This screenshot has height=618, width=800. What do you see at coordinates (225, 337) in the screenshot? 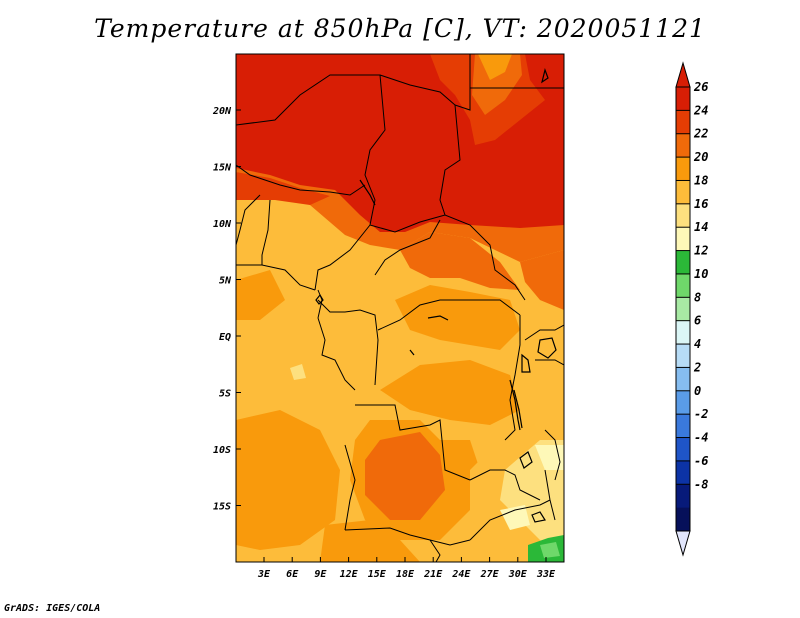
I see `lat-tick-label: EQ` at bounding box center [225, 337].